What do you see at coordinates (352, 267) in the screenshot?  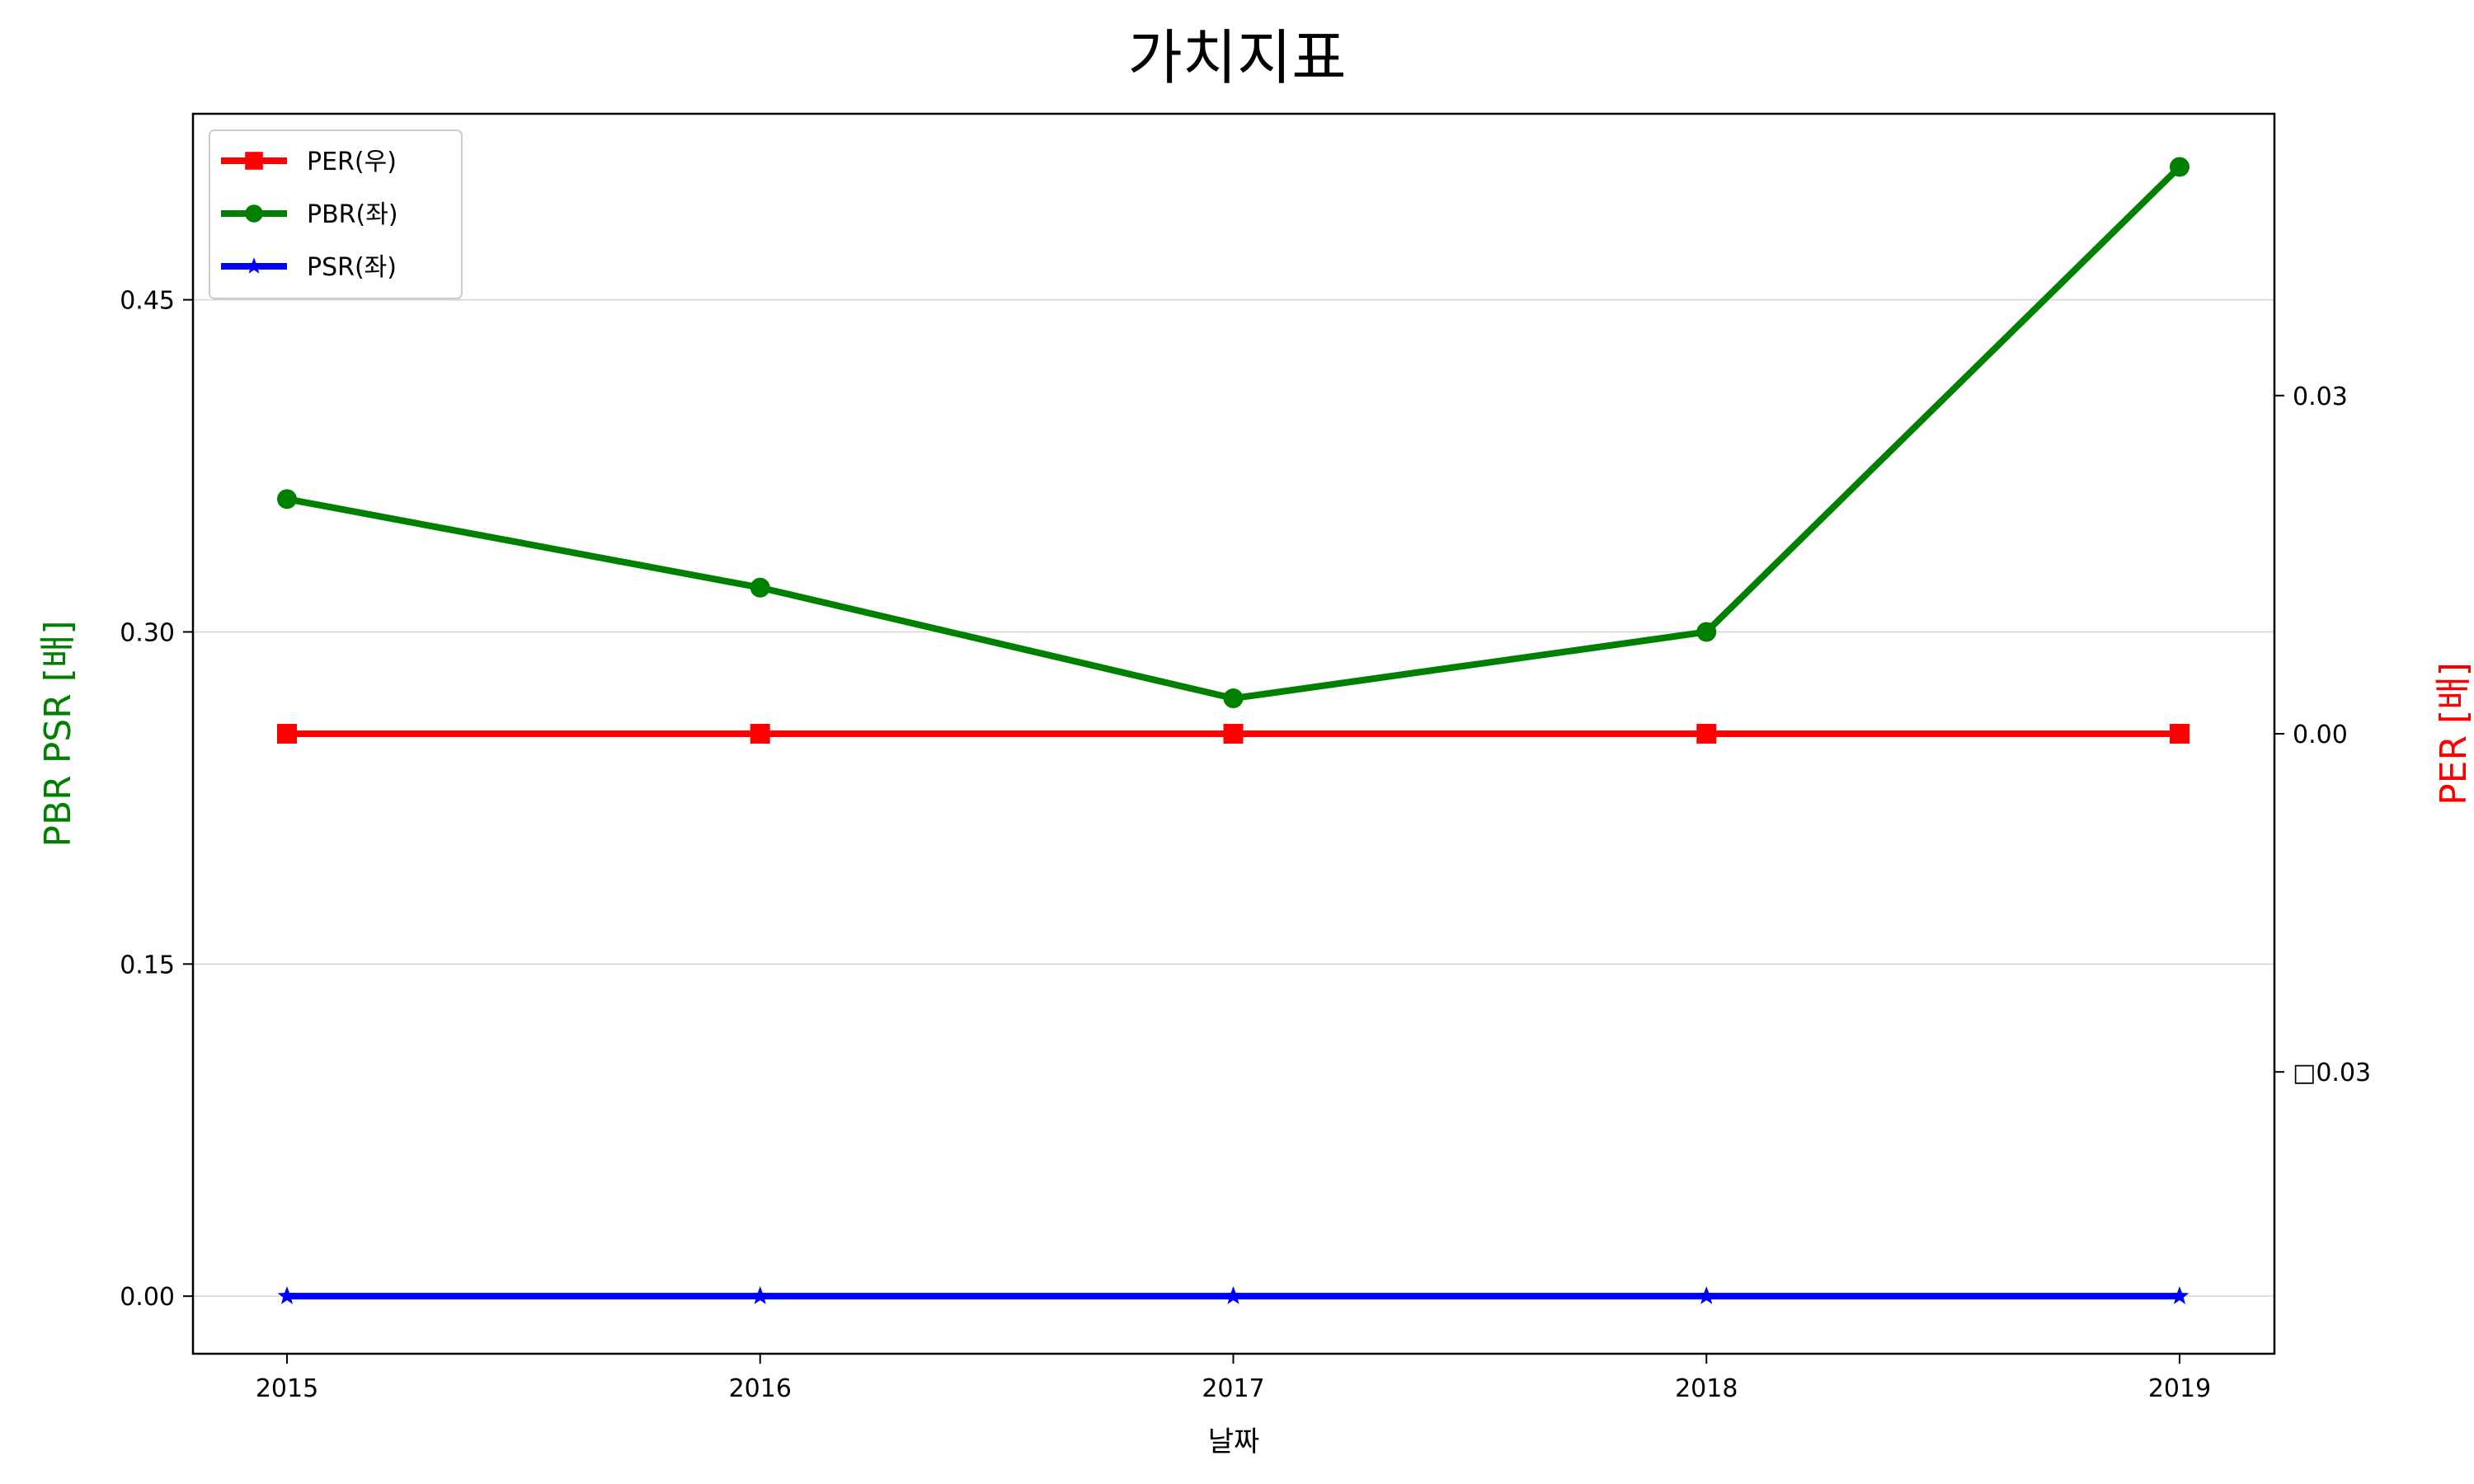 I see `legend-label-psr: PSR(좌)` at bounding box center [352, 267].